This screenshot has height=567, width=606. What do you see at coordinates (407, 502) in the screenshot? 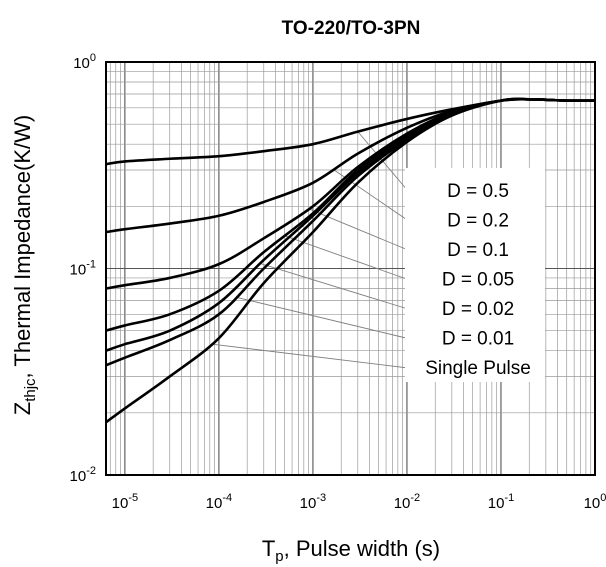
I see `x-tick-label: 10⁻²` at bounding box center [407, 502].